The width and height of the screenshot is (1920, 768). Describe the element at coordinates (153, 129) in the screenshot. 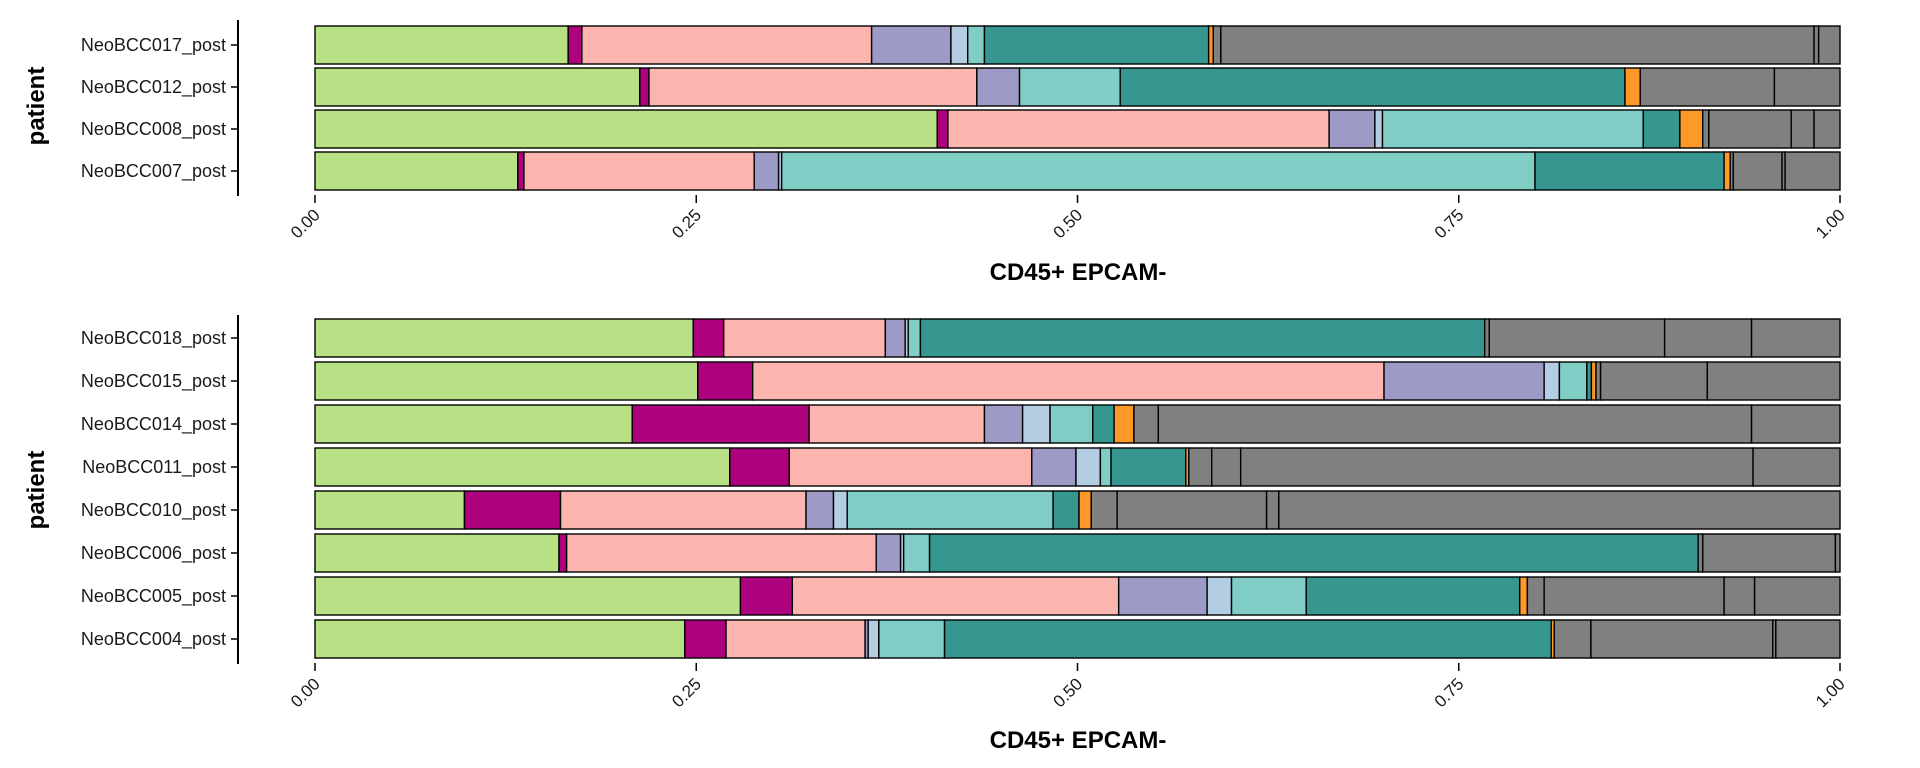

I see `y-tick-label: NeoBCC008_post` at that location.